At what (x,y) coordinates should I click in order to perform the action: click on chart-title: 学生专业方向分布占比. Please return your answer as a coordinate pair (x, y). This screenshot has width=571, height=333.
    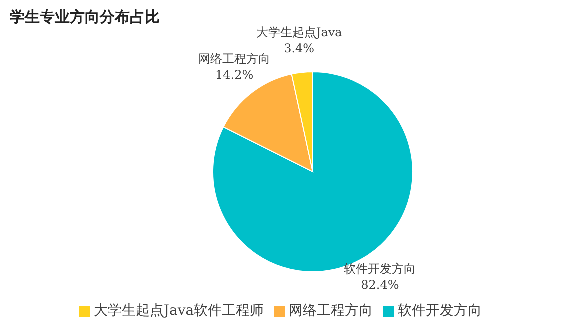
    Looking at the image, I should click on (85, 17).